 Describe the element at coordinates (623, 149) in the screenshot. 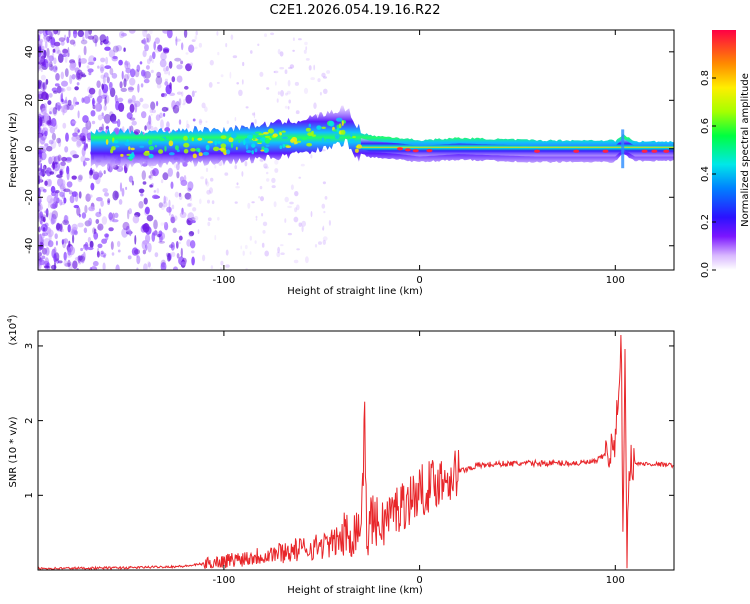

I see `trace-spike` at that location.